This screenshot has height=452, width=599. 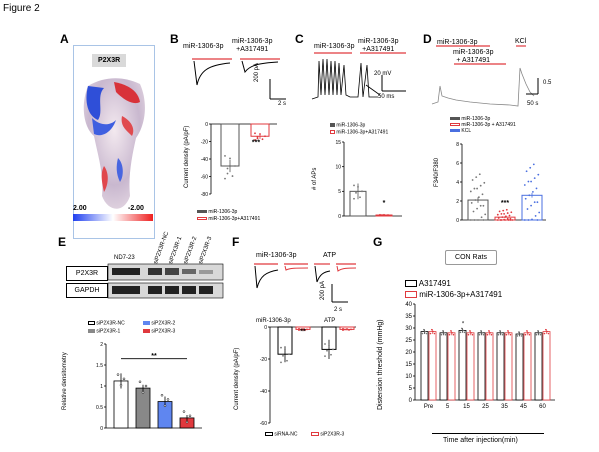 I want to click on panel-g-y-tick-label: 25, so click(x=408, y=341).